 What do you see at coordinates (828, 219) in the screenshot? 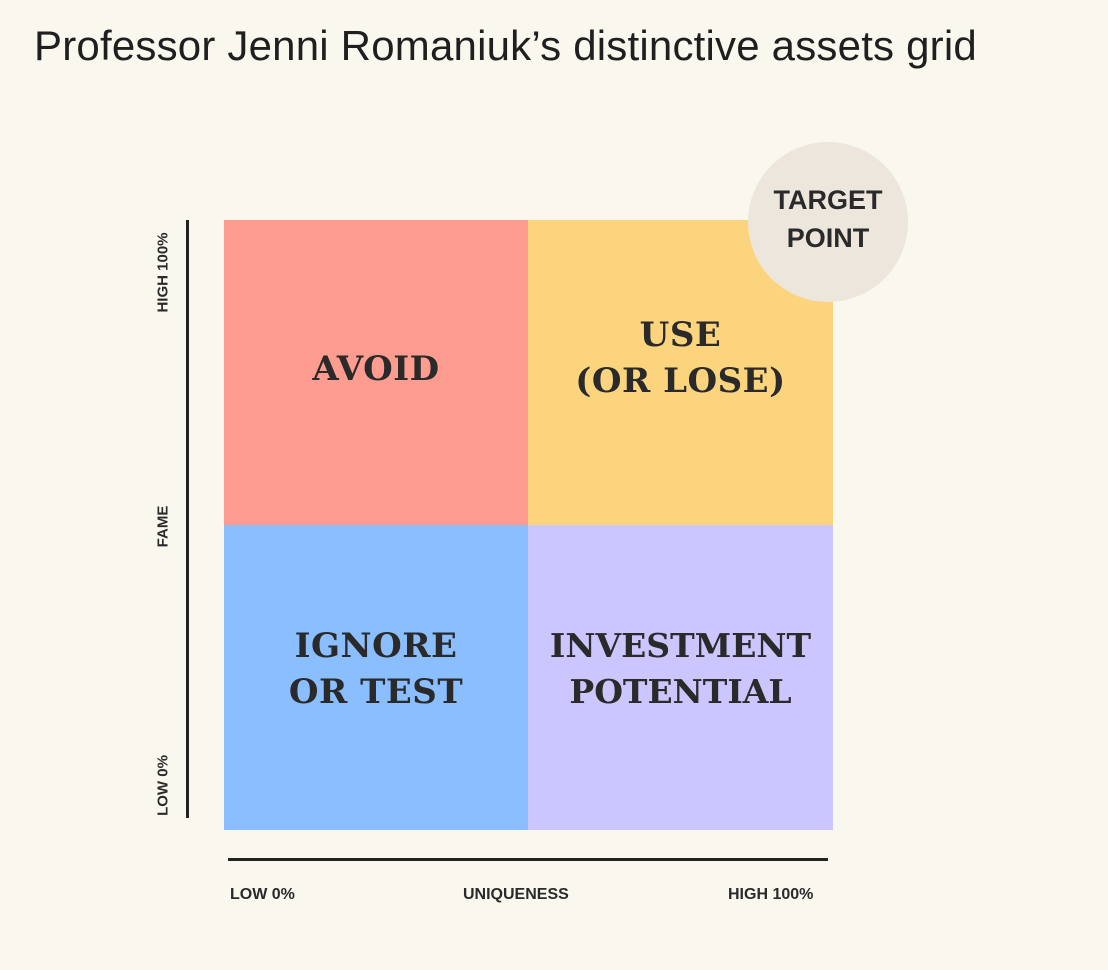
I see `target-point-label: TARGET POINT` at bounding box center [828, 219].